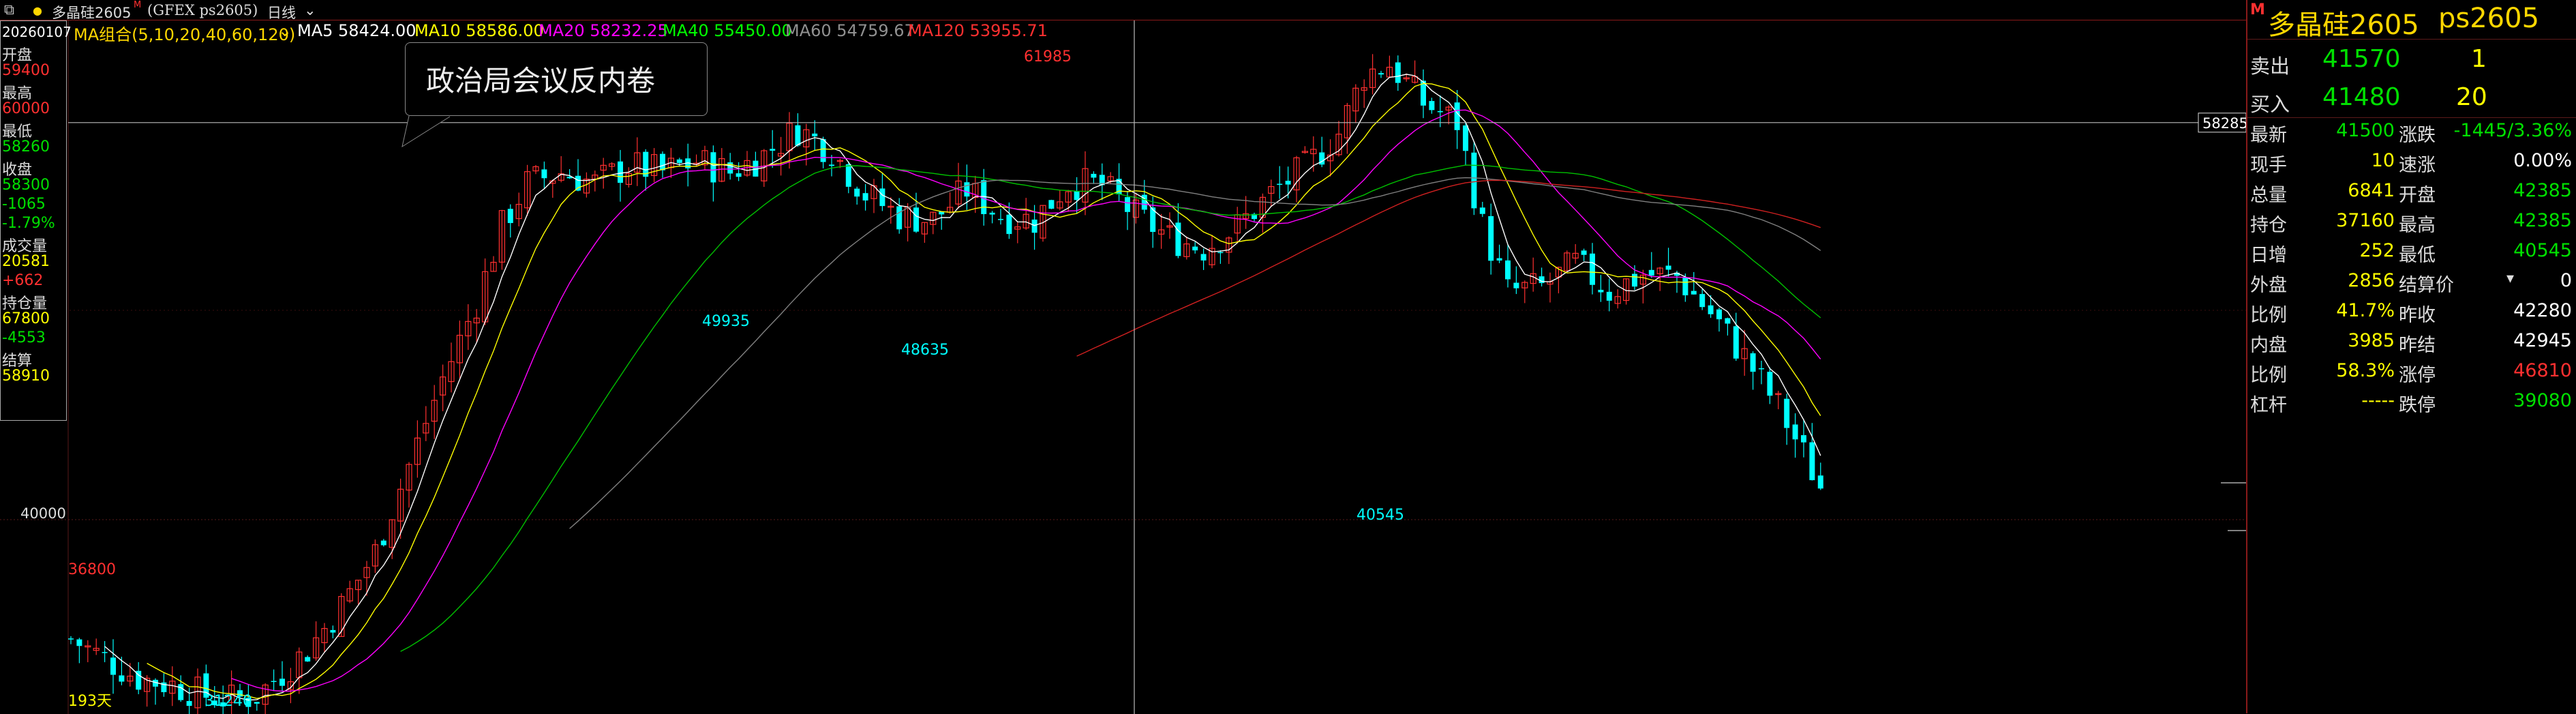 Image resolution: width=2576 pixels, height=714 pixels. What do you see at coordinates (2270, 104) in the screenshot?
I see `bid-label: 买入` at bounding box center [2270, 104].